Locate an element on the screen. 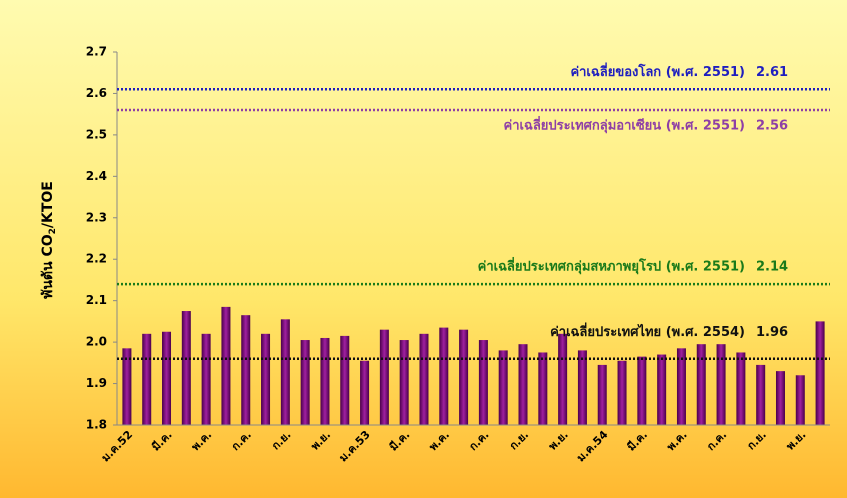 The height and width of the screenshot is (498, 847). reference-label: ค่าเฉลี่ยประเทศไทย (พ.ศ. 2554) is located at coordinates (647, 331).